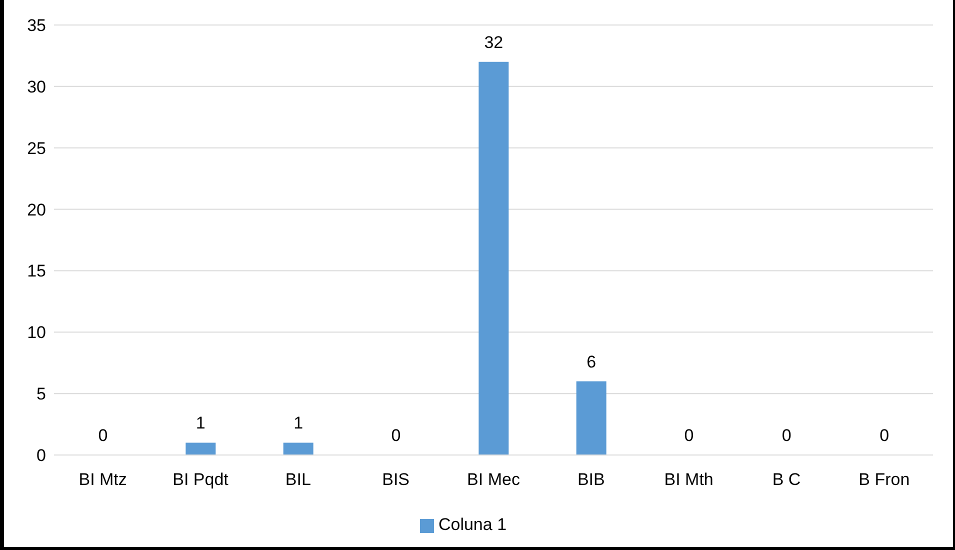 Image resolution: width=955 pixels, height=550 pixels. I want to click on x-tick-label: BIL, so click(298, 480).